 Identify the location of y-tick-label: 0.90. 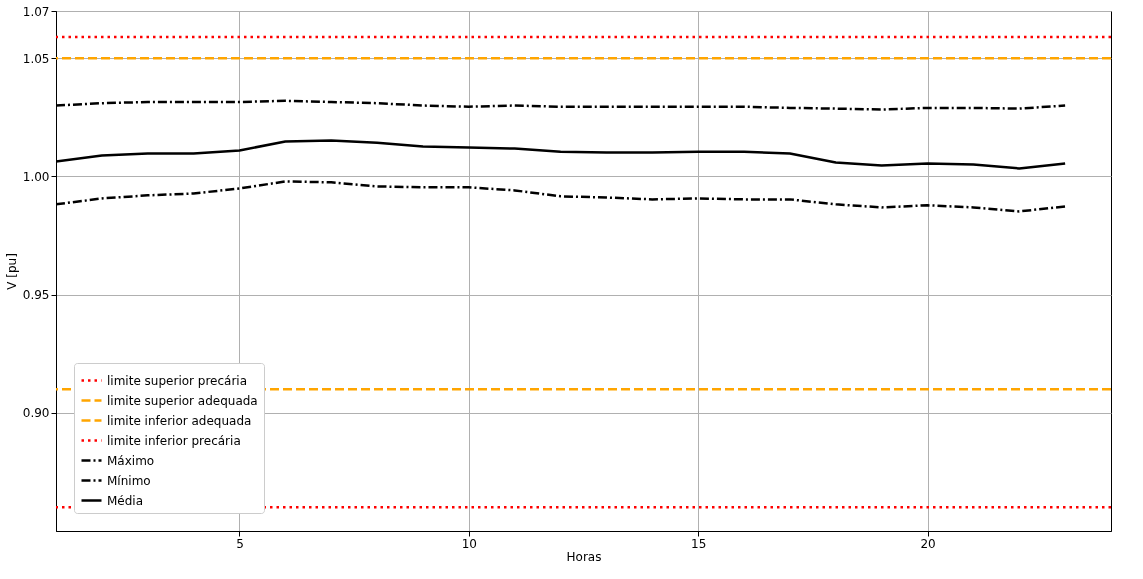
(36, 413).